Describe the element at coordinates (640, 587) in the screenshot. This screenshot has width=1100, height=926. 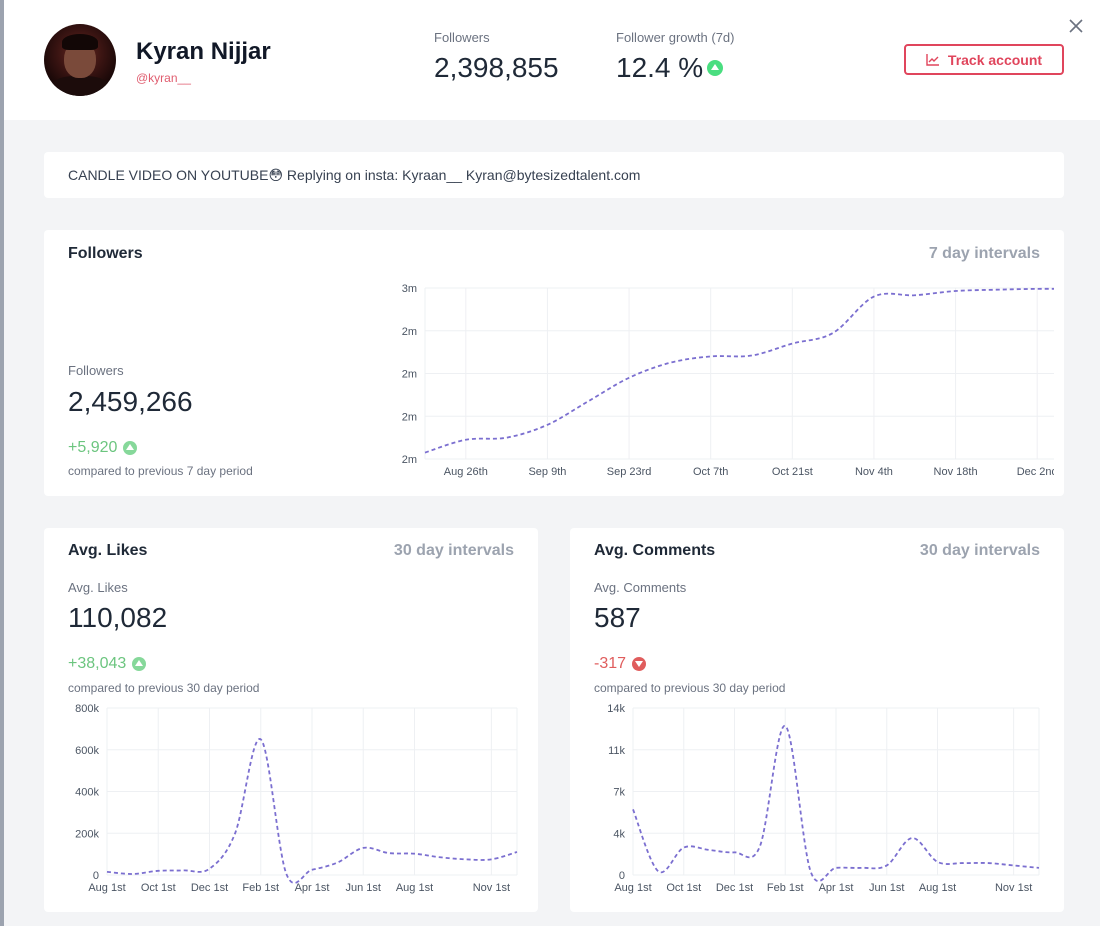
I see `avg-comments-metric-label: Avg. Comments` at that location.